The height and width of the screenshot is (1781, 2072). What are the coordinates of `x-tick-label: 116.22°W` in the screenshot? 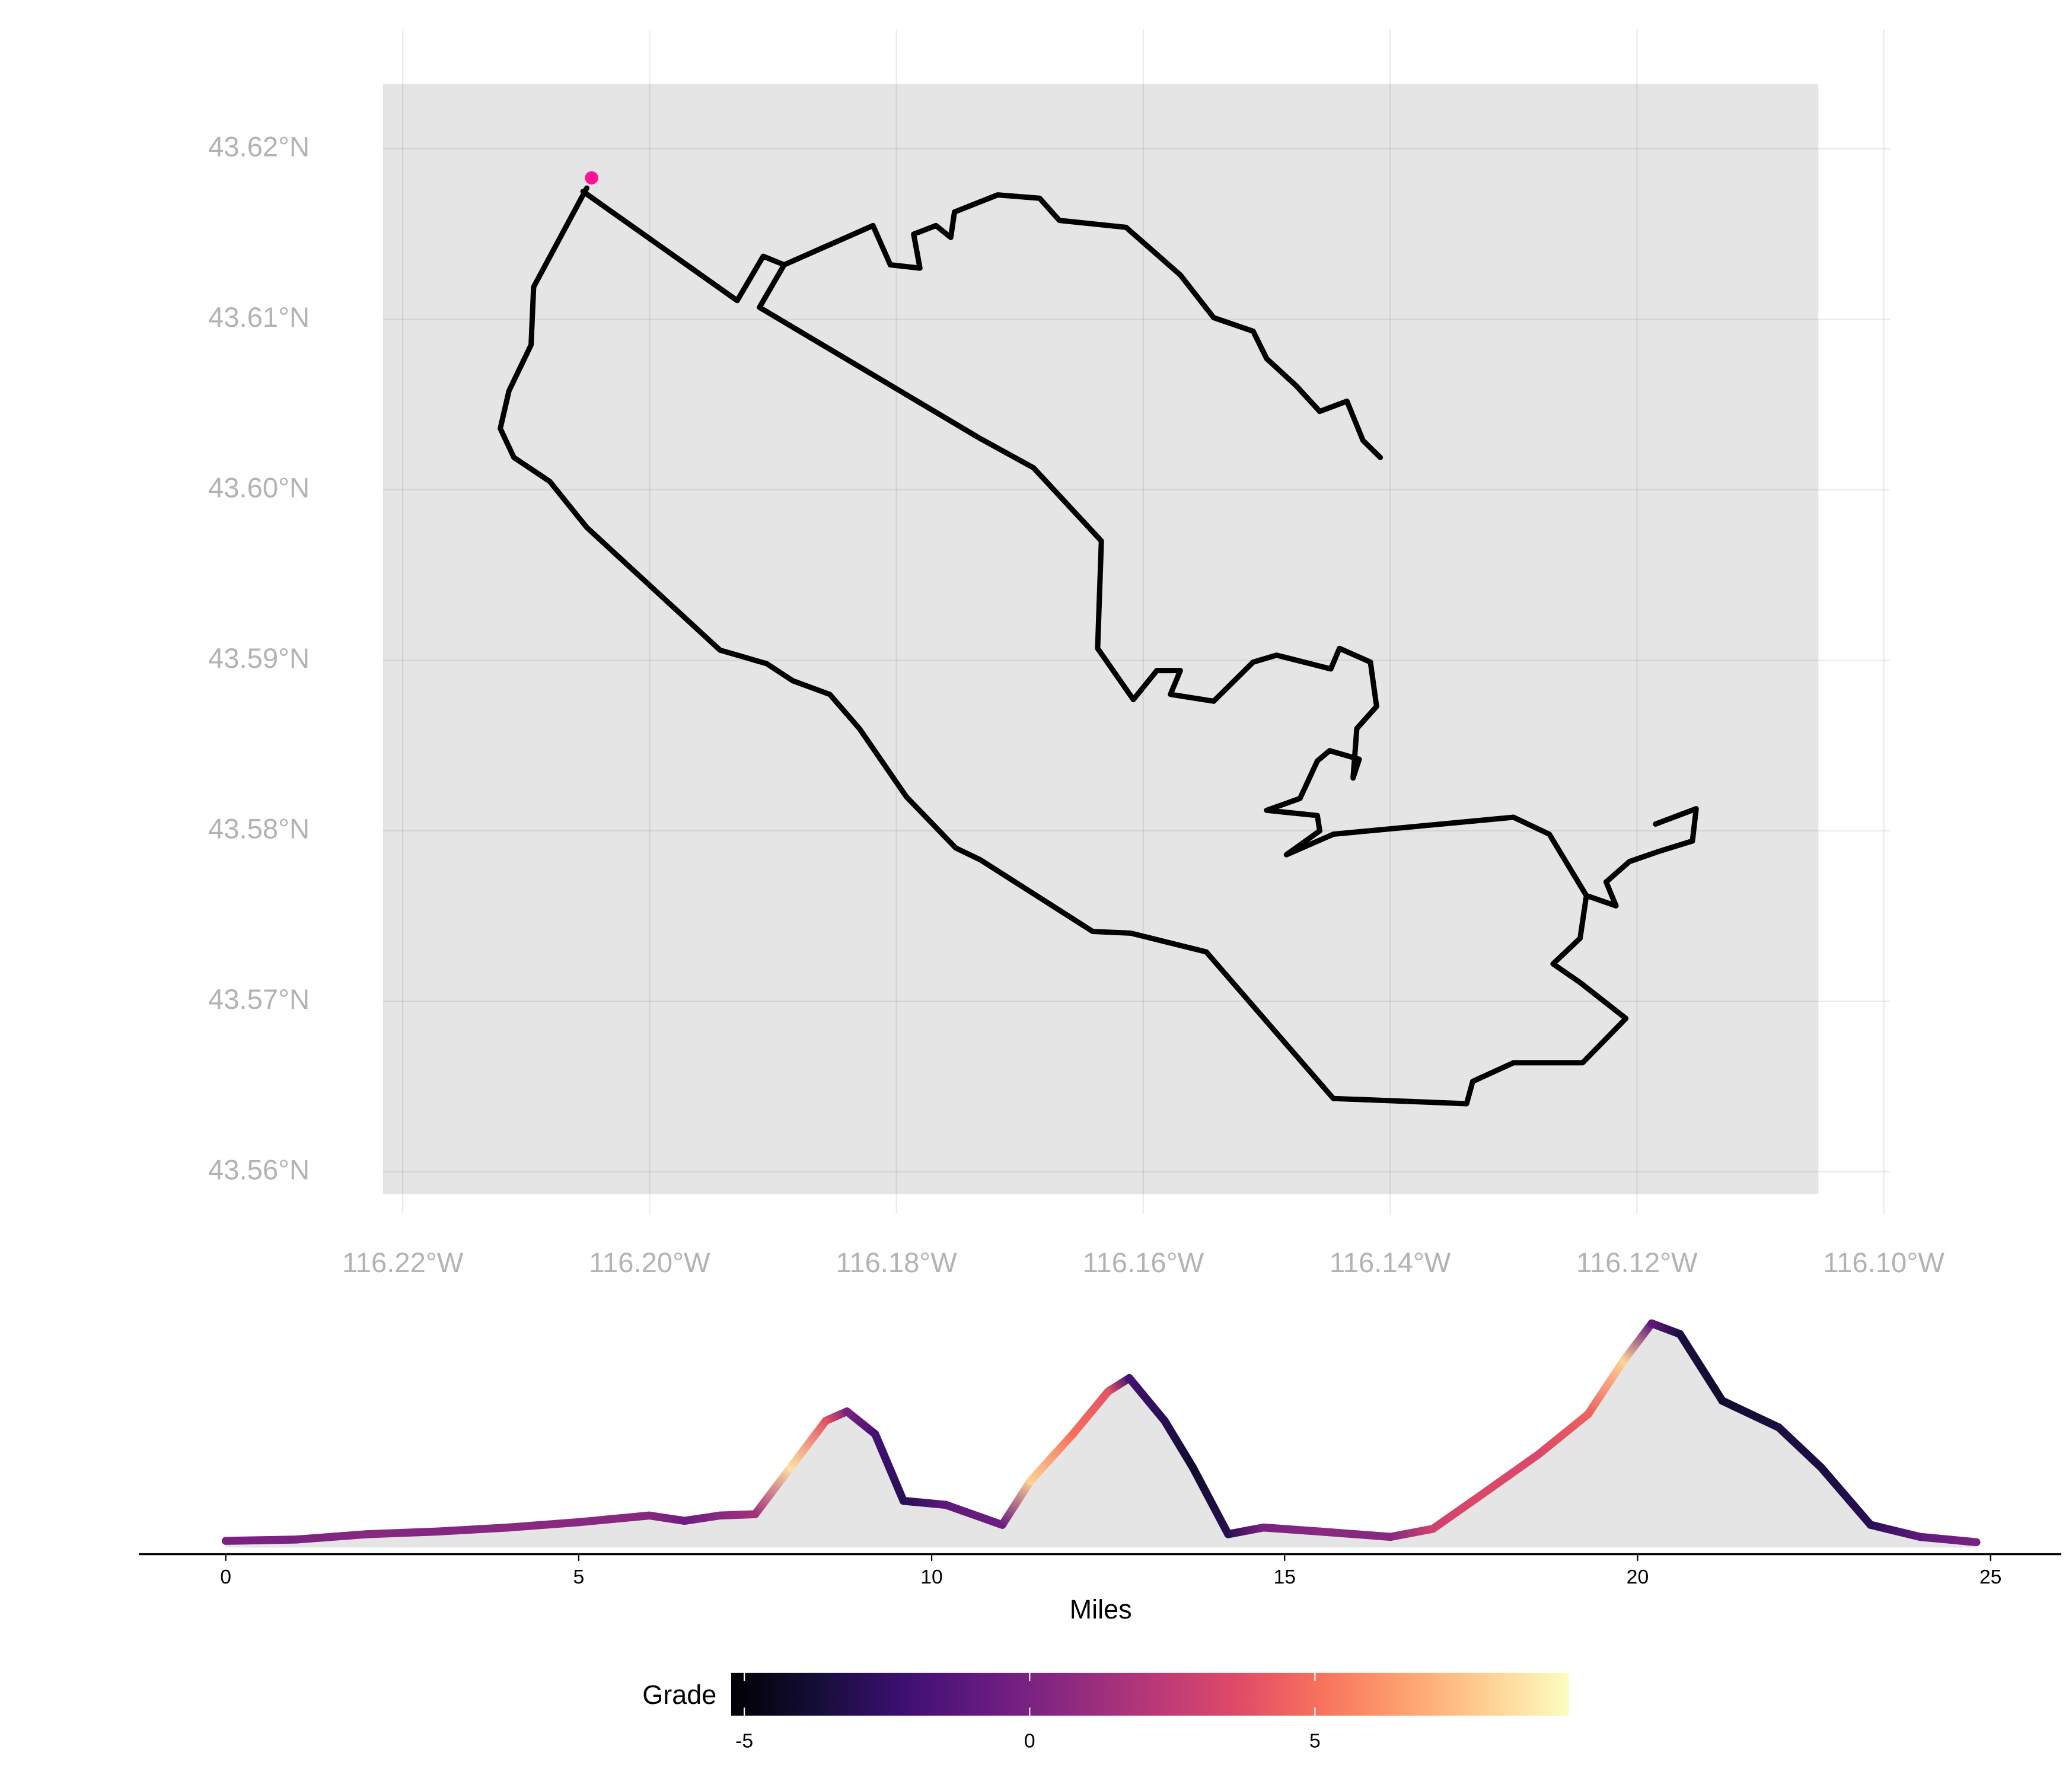 It's located at (403, 1263).